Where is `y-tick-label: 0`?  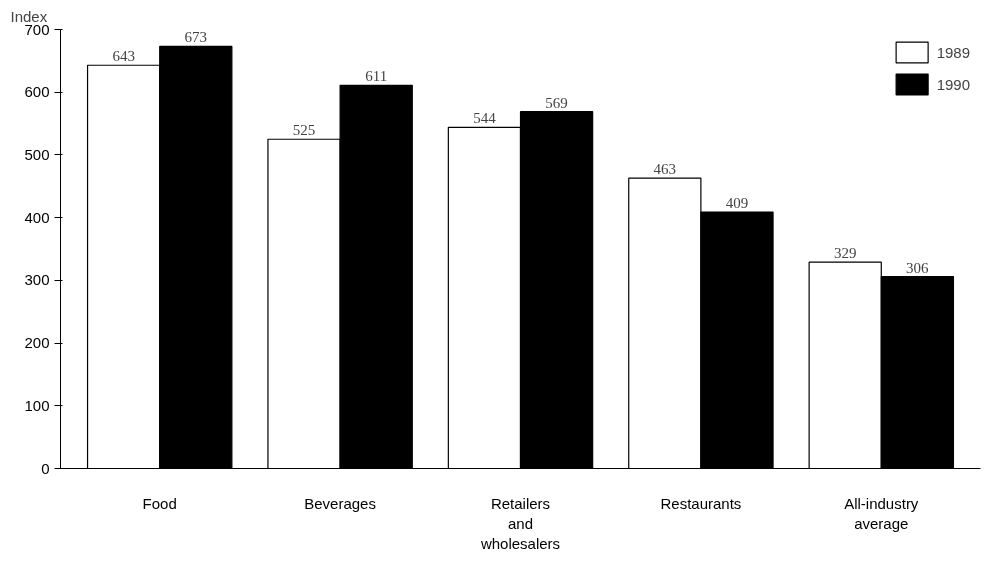 y-tick-label: 0 is located at coordinates (45, 468).